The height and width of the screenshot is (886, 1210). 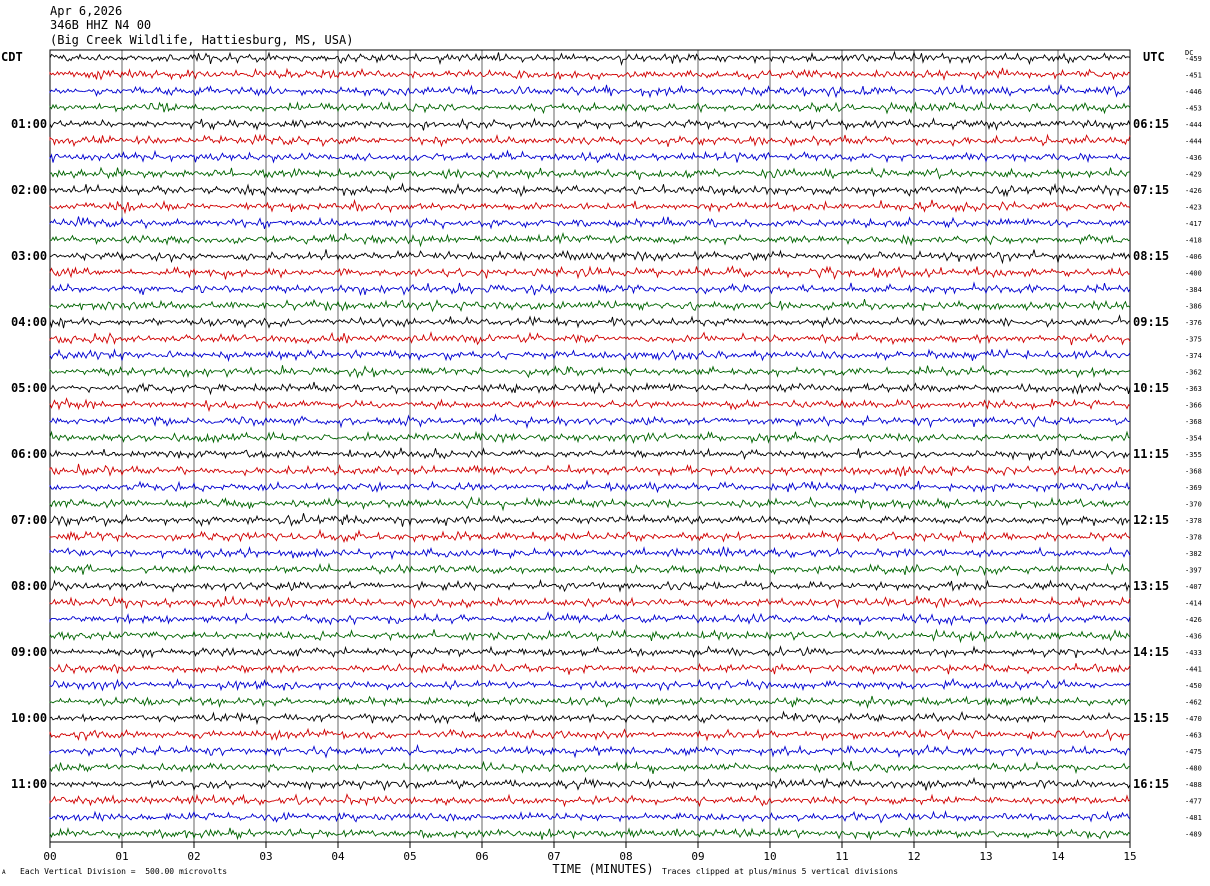 I want to click on x-tick-label: 05, so click(x=409, y=856).